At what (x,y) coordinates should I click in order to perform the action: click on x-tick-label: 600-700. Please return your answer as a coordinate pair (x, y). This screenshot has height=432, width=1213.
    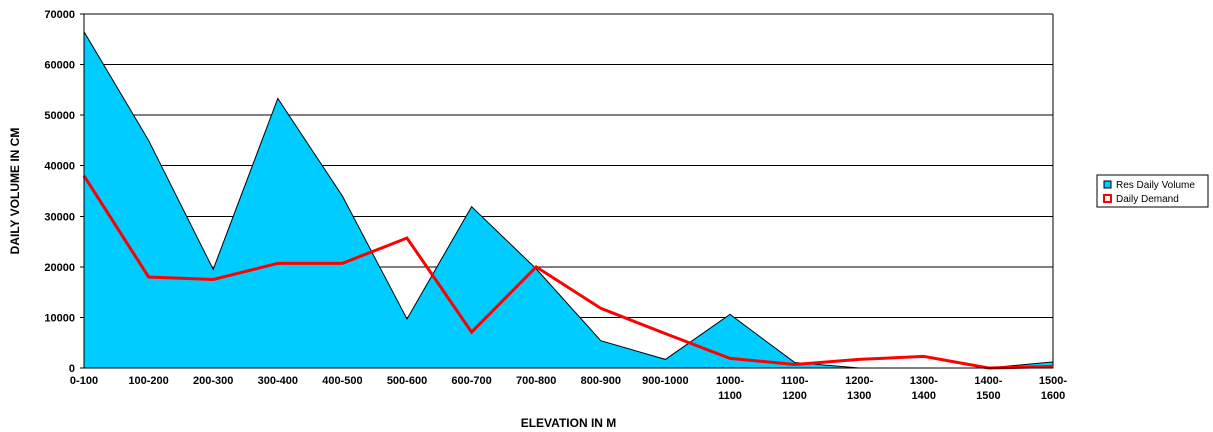
    Looking at the image, I should click on (471, 381).